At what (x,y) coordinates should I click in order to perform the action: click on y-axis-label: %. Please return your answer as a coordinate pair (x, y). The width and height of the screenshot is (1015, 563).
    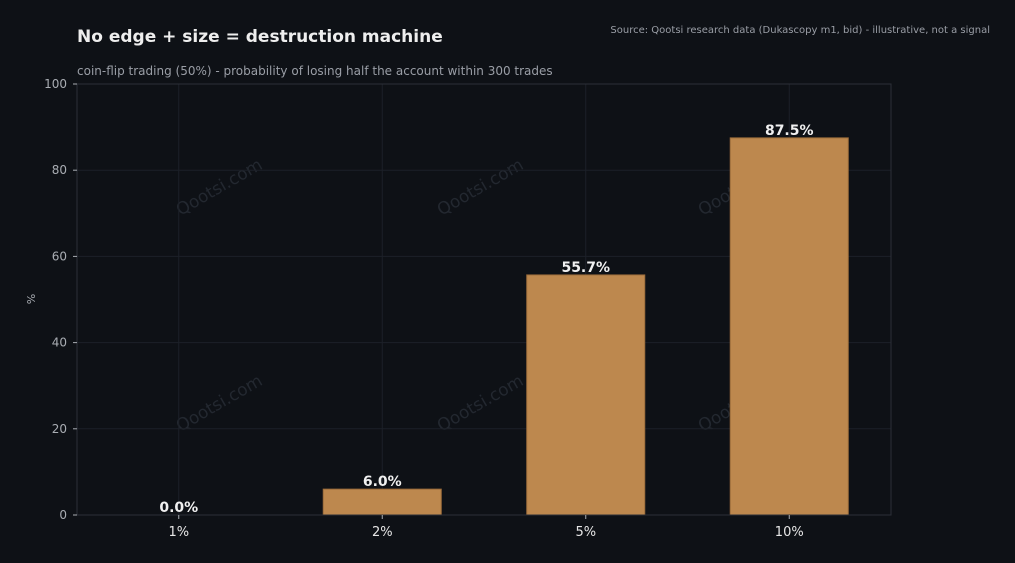
    Looking at the image, I should click on (31, 299).